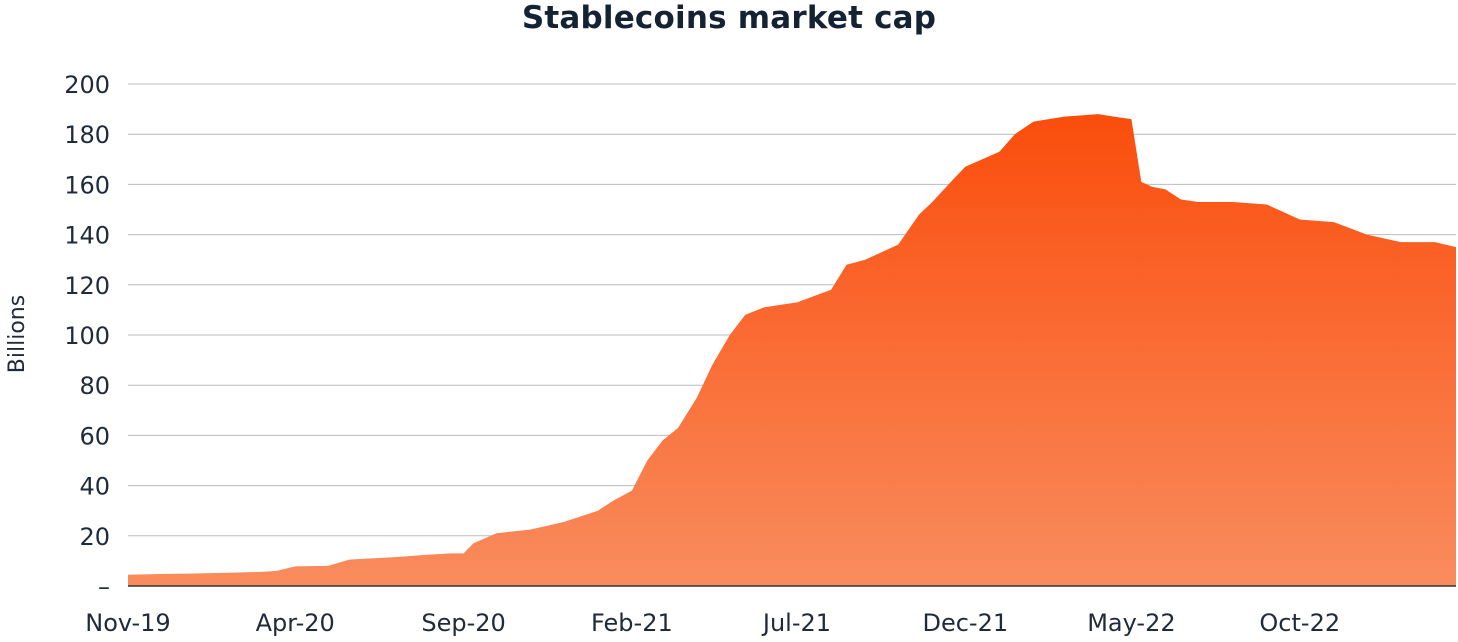  What do you see at coordinates (87, 236) in the screenshot?
I see `y-tick-label: 140` at bounding box center [87, 236].